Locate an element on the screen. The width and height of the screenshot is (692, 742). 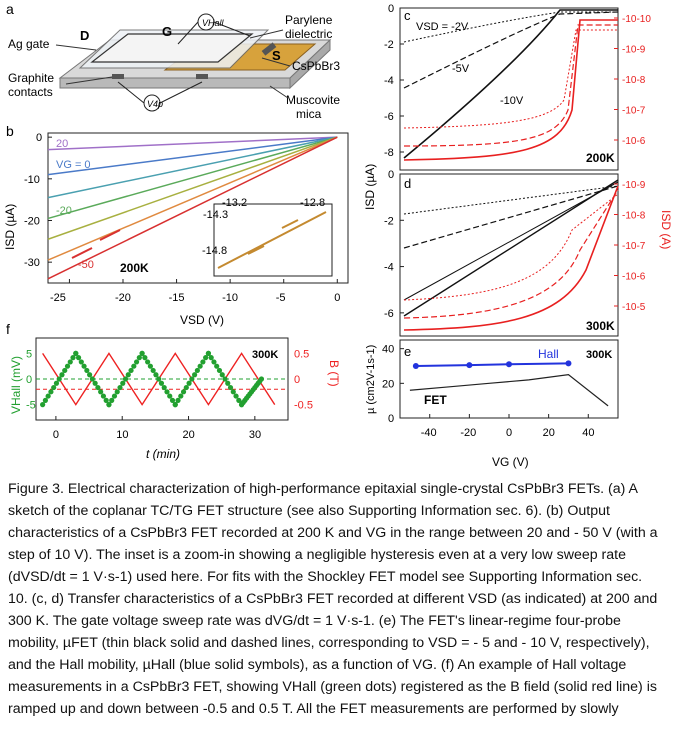
f-xlabel: t (min) is located at coordinates (163, 454).